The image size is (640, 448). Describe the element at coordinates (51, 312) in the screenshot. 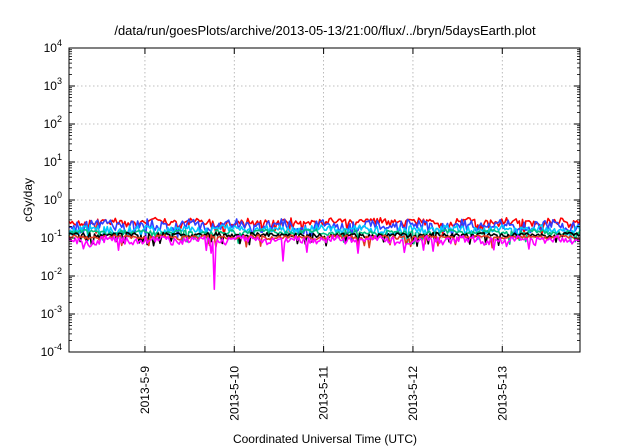

I see `y-tick-label: 10⁻³` at that location.